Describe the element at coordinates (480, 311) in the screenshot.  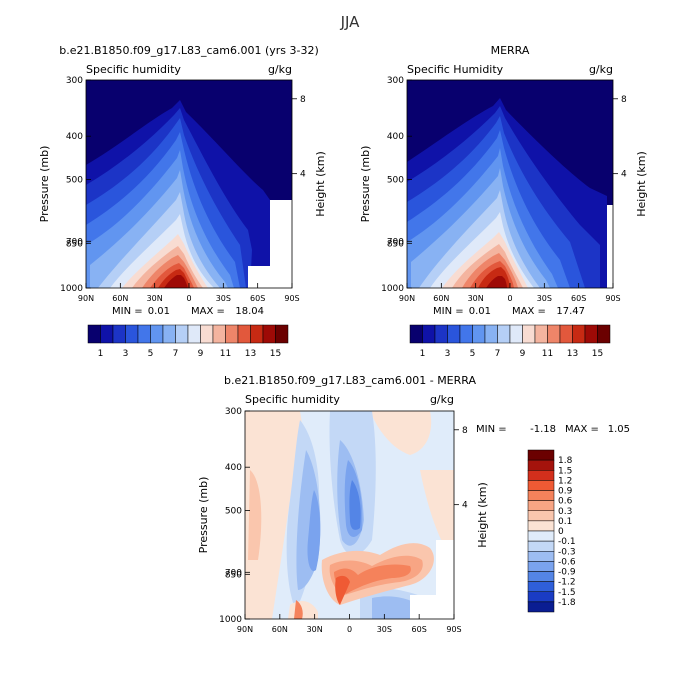
I see `min-value: 0.01` at that location.